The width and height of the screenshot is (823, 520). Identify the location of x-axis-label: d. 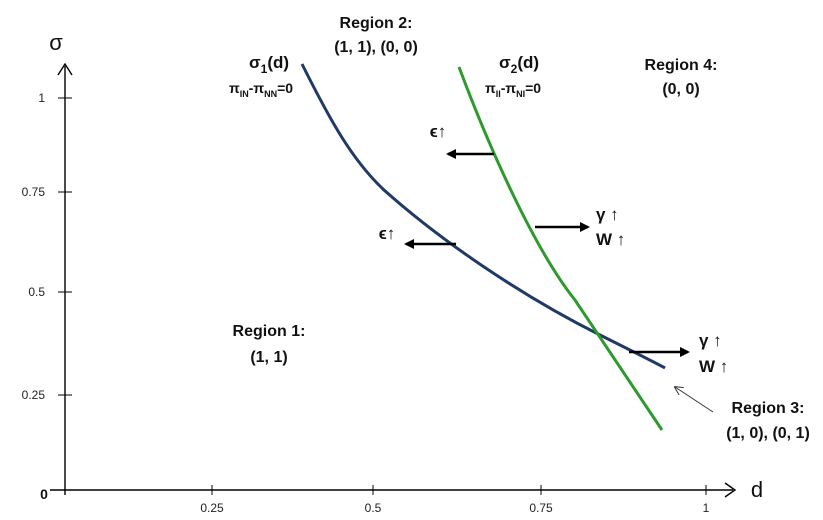
(757, 489).